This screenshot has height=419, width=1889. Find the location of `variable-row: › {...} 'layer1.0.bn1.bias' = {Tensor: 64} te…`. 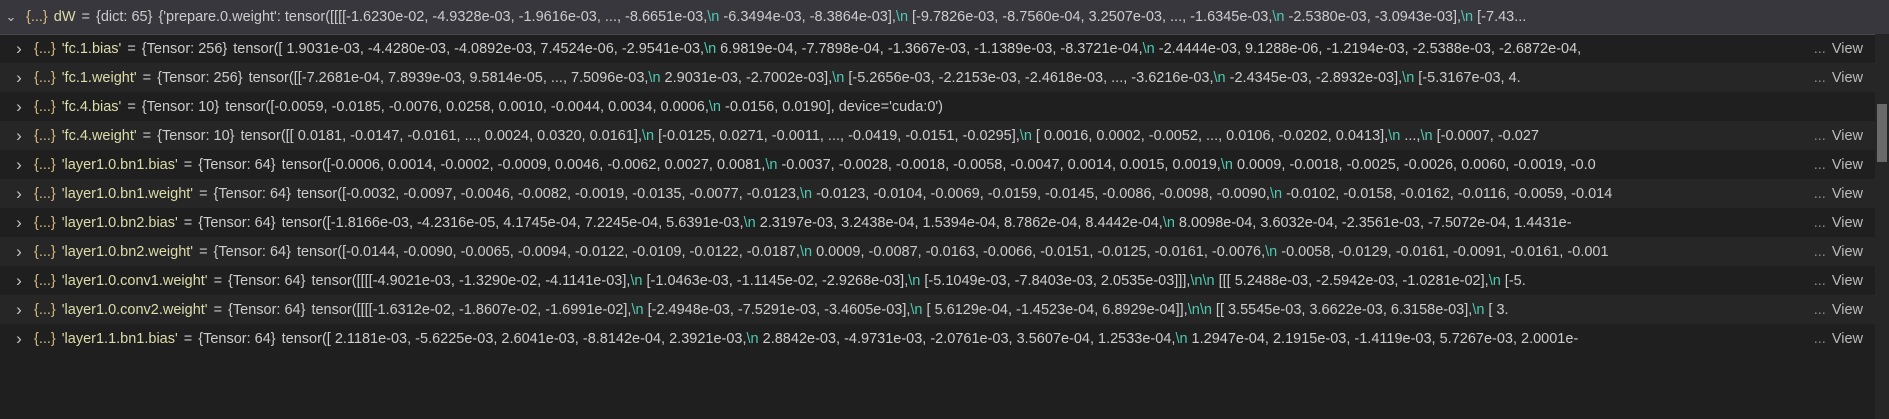

variable-row: › {...} 'layer1.0.bn1.bias' = {Tensor: 64} te… is located at coordinates (944, 164).